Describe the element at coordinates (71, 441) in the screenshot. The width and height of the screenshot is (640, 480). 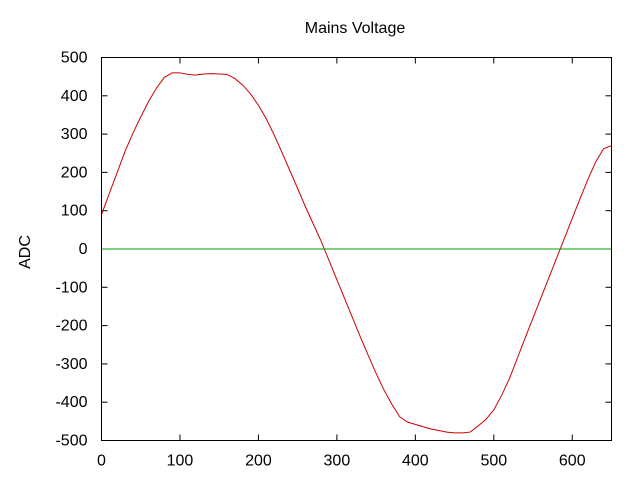
I see `y-tick-label: -500` at that location.